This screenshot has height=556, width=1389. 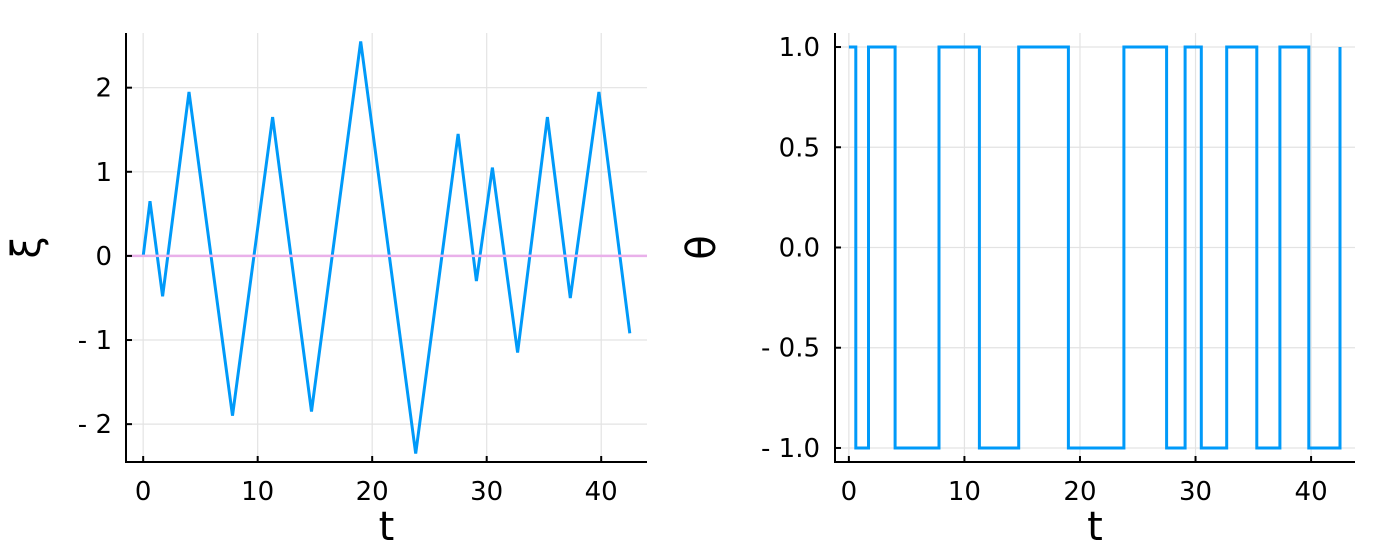 I want to click on y-tick-label: - 1, so click(x=95, y=341).